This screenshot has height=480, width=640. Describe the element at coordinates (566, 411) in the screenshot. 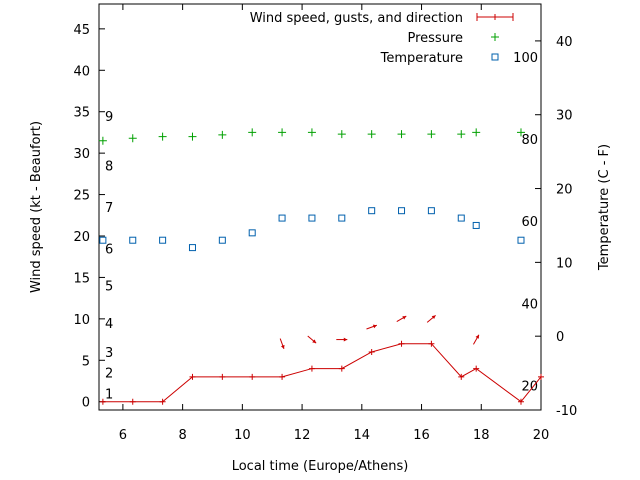

I see `y2-tick-label: -10` at that location.